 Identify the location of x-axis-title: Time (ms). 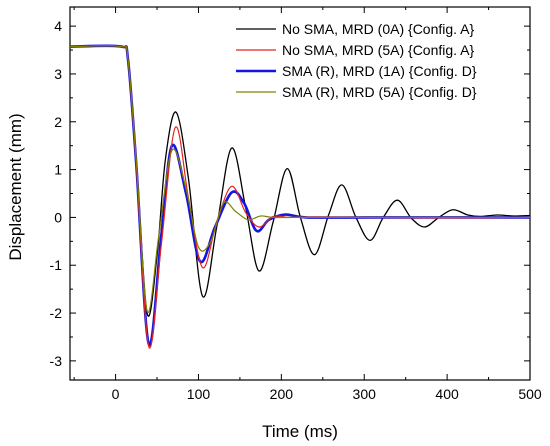
(300, 431).